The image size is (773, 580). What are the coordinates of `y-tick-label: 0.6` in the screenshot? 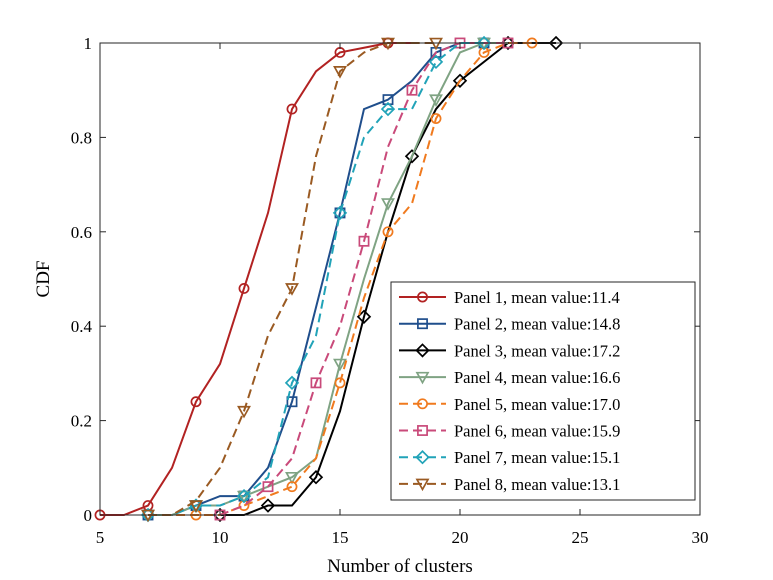 It's located at (81, 232).